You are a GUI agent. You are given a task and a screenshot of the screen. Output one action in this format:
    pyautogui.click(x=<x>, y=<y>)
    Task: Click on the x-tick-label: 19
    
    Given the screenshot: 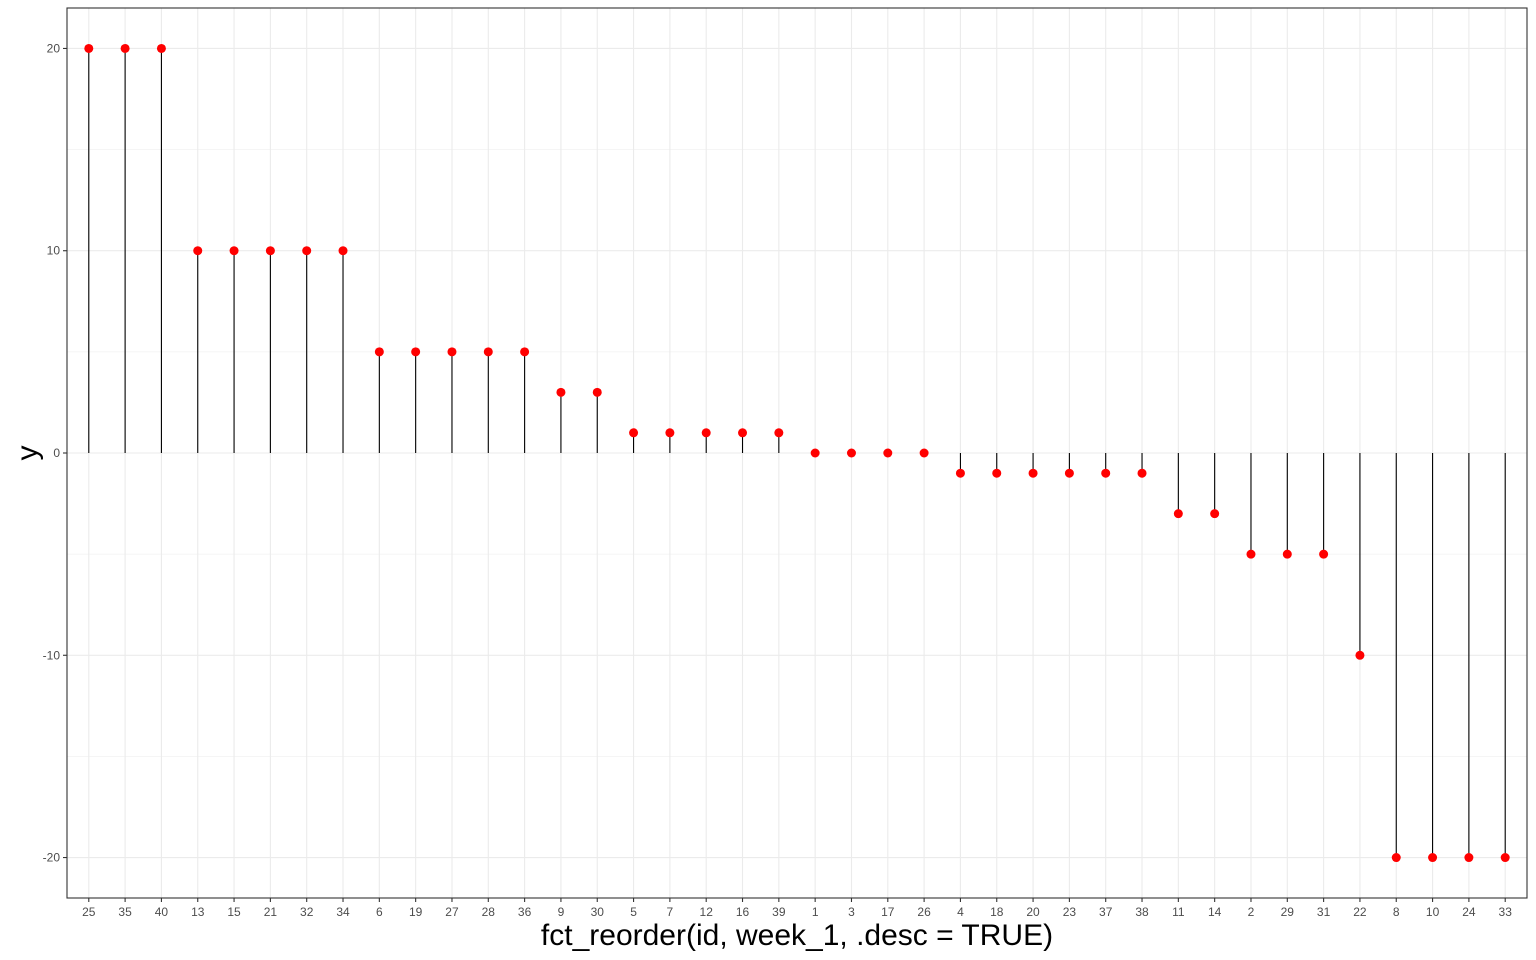 What is the action you would take?
    pyautogui.click(x=416, y=912)
    